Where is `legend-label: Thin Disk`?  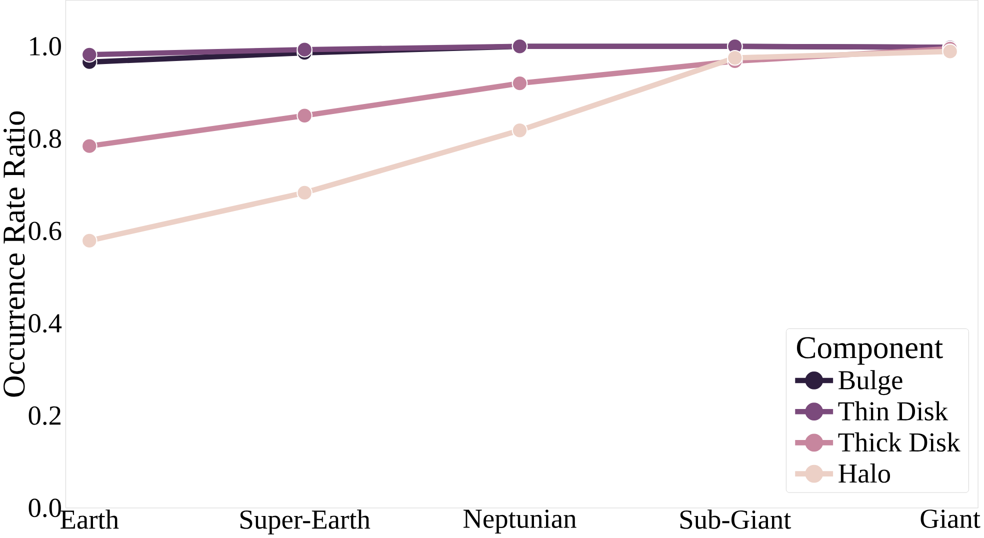 legend-label: Thin Disk is located at coordinates (893, 411).